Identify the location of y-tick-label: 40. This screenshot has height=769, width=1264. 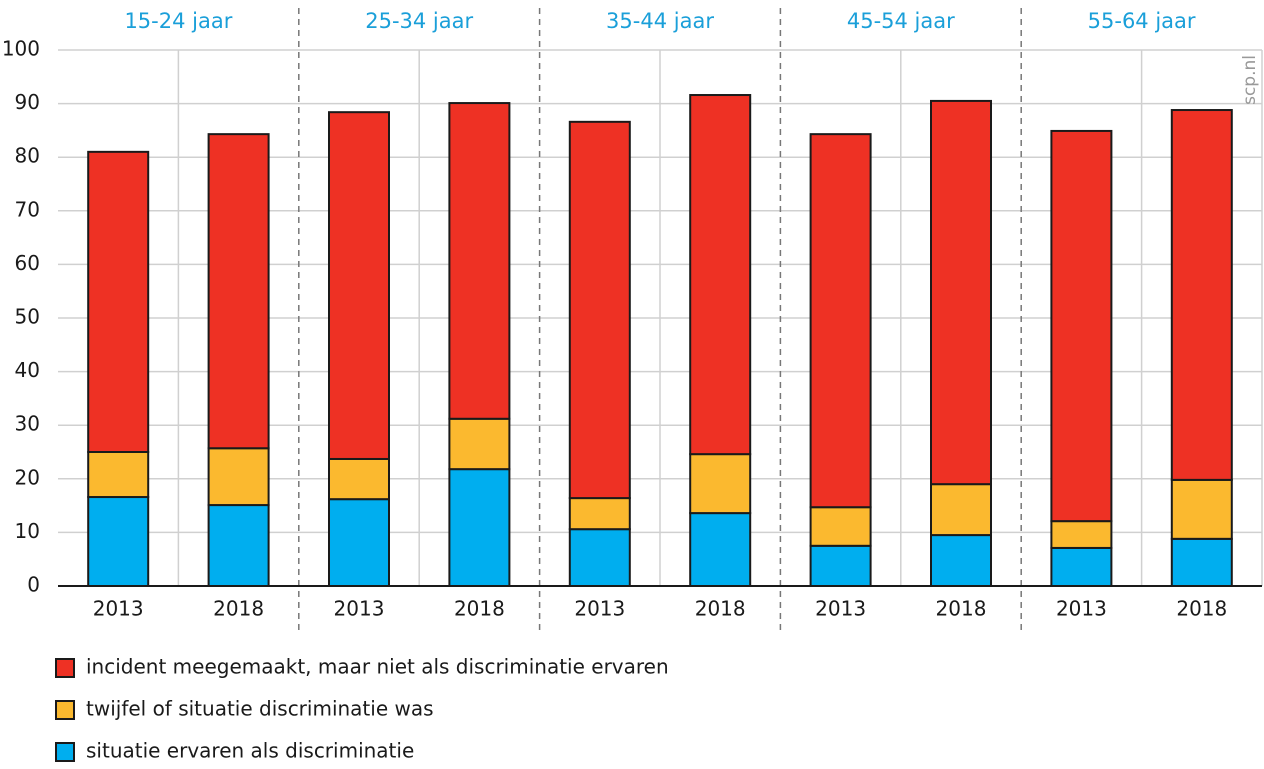
(27, 370).